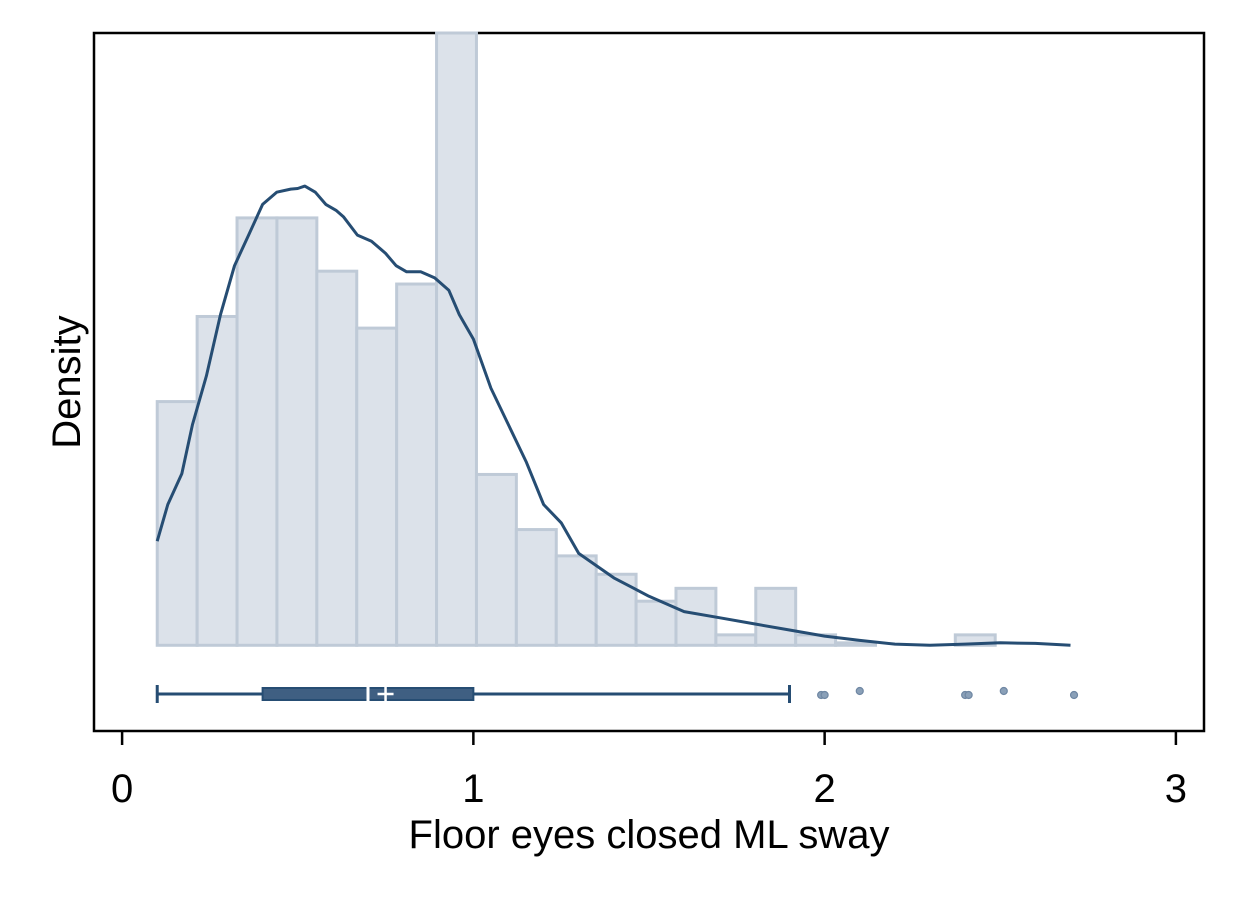 This screenshot has width=1237, height=899. I want to click on x-tick-label: 2, so click(825, 789).